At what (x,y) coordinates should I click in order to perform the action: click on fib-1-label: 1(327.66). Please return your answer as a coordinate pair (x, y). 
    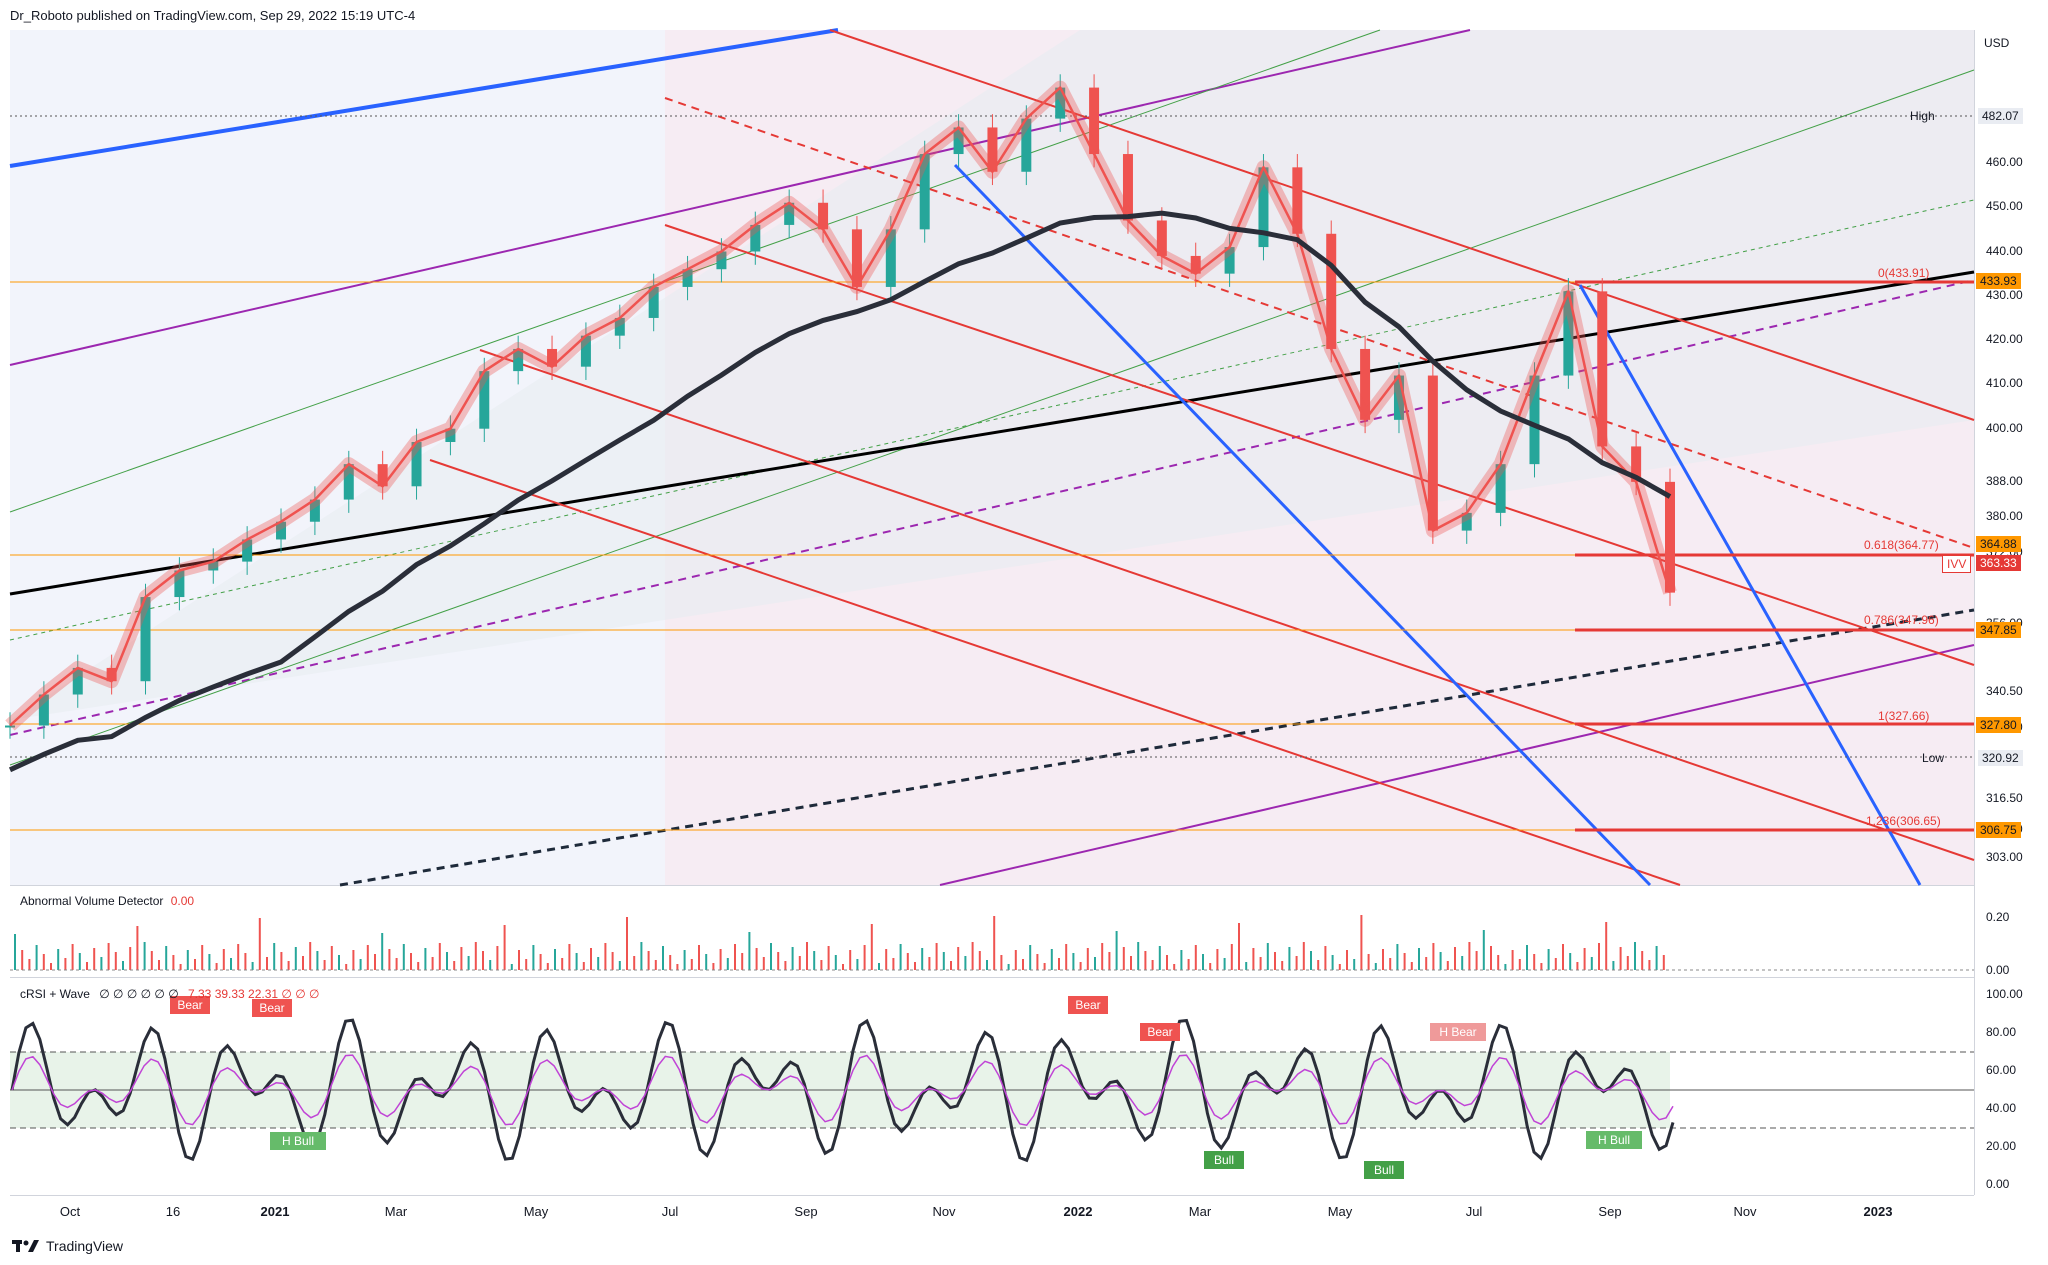
    Looking at the image, I should click on (1904, 716).